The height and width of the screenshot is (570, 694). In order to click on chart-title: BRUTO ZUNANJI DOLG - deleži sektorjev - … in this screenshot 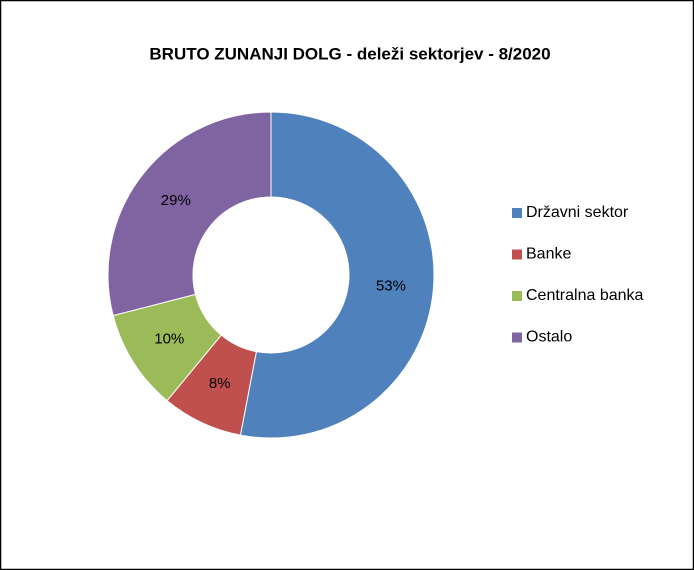, I will do `click(349, 53)`.